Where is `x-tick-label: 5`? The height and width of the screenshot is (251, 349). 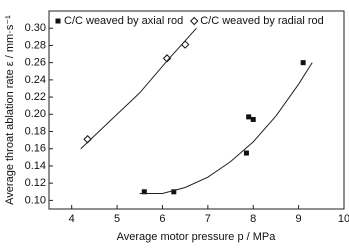 x-tick-label: 5 is located at coordinates (117, 219).